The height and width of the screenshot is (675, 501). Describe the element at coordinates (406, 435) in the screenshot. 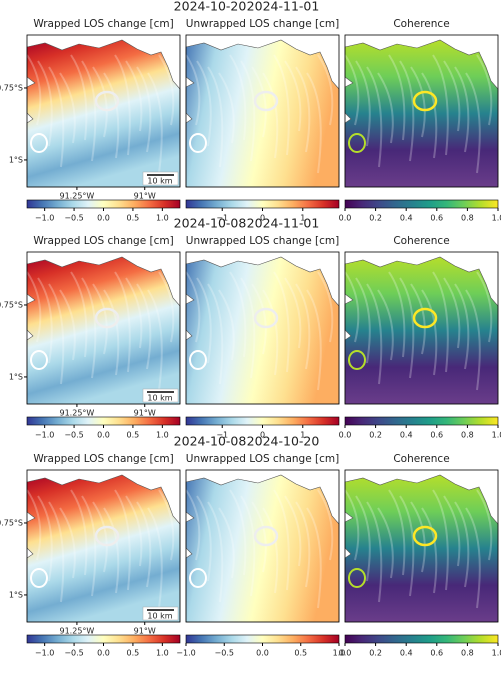

I see `colorbar-tick-label: 0.4` at that location.